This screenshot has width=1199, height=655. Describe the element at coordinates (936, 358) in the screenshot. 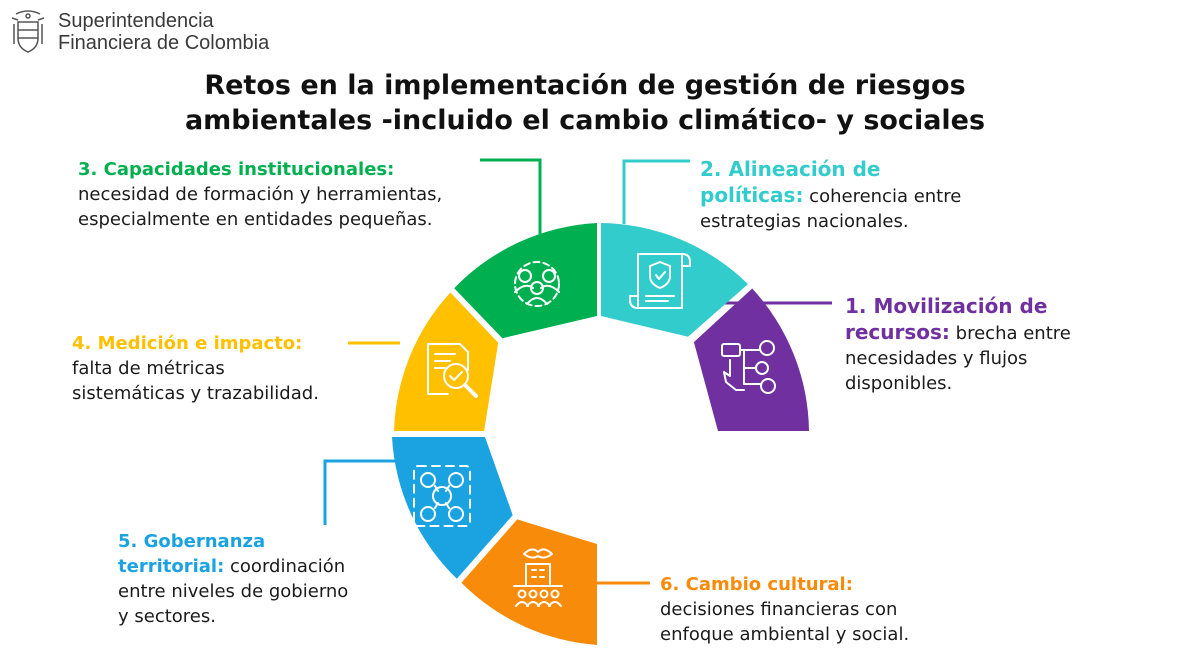

I see `challenge-text-1b: necesidades y flujos` at that location.